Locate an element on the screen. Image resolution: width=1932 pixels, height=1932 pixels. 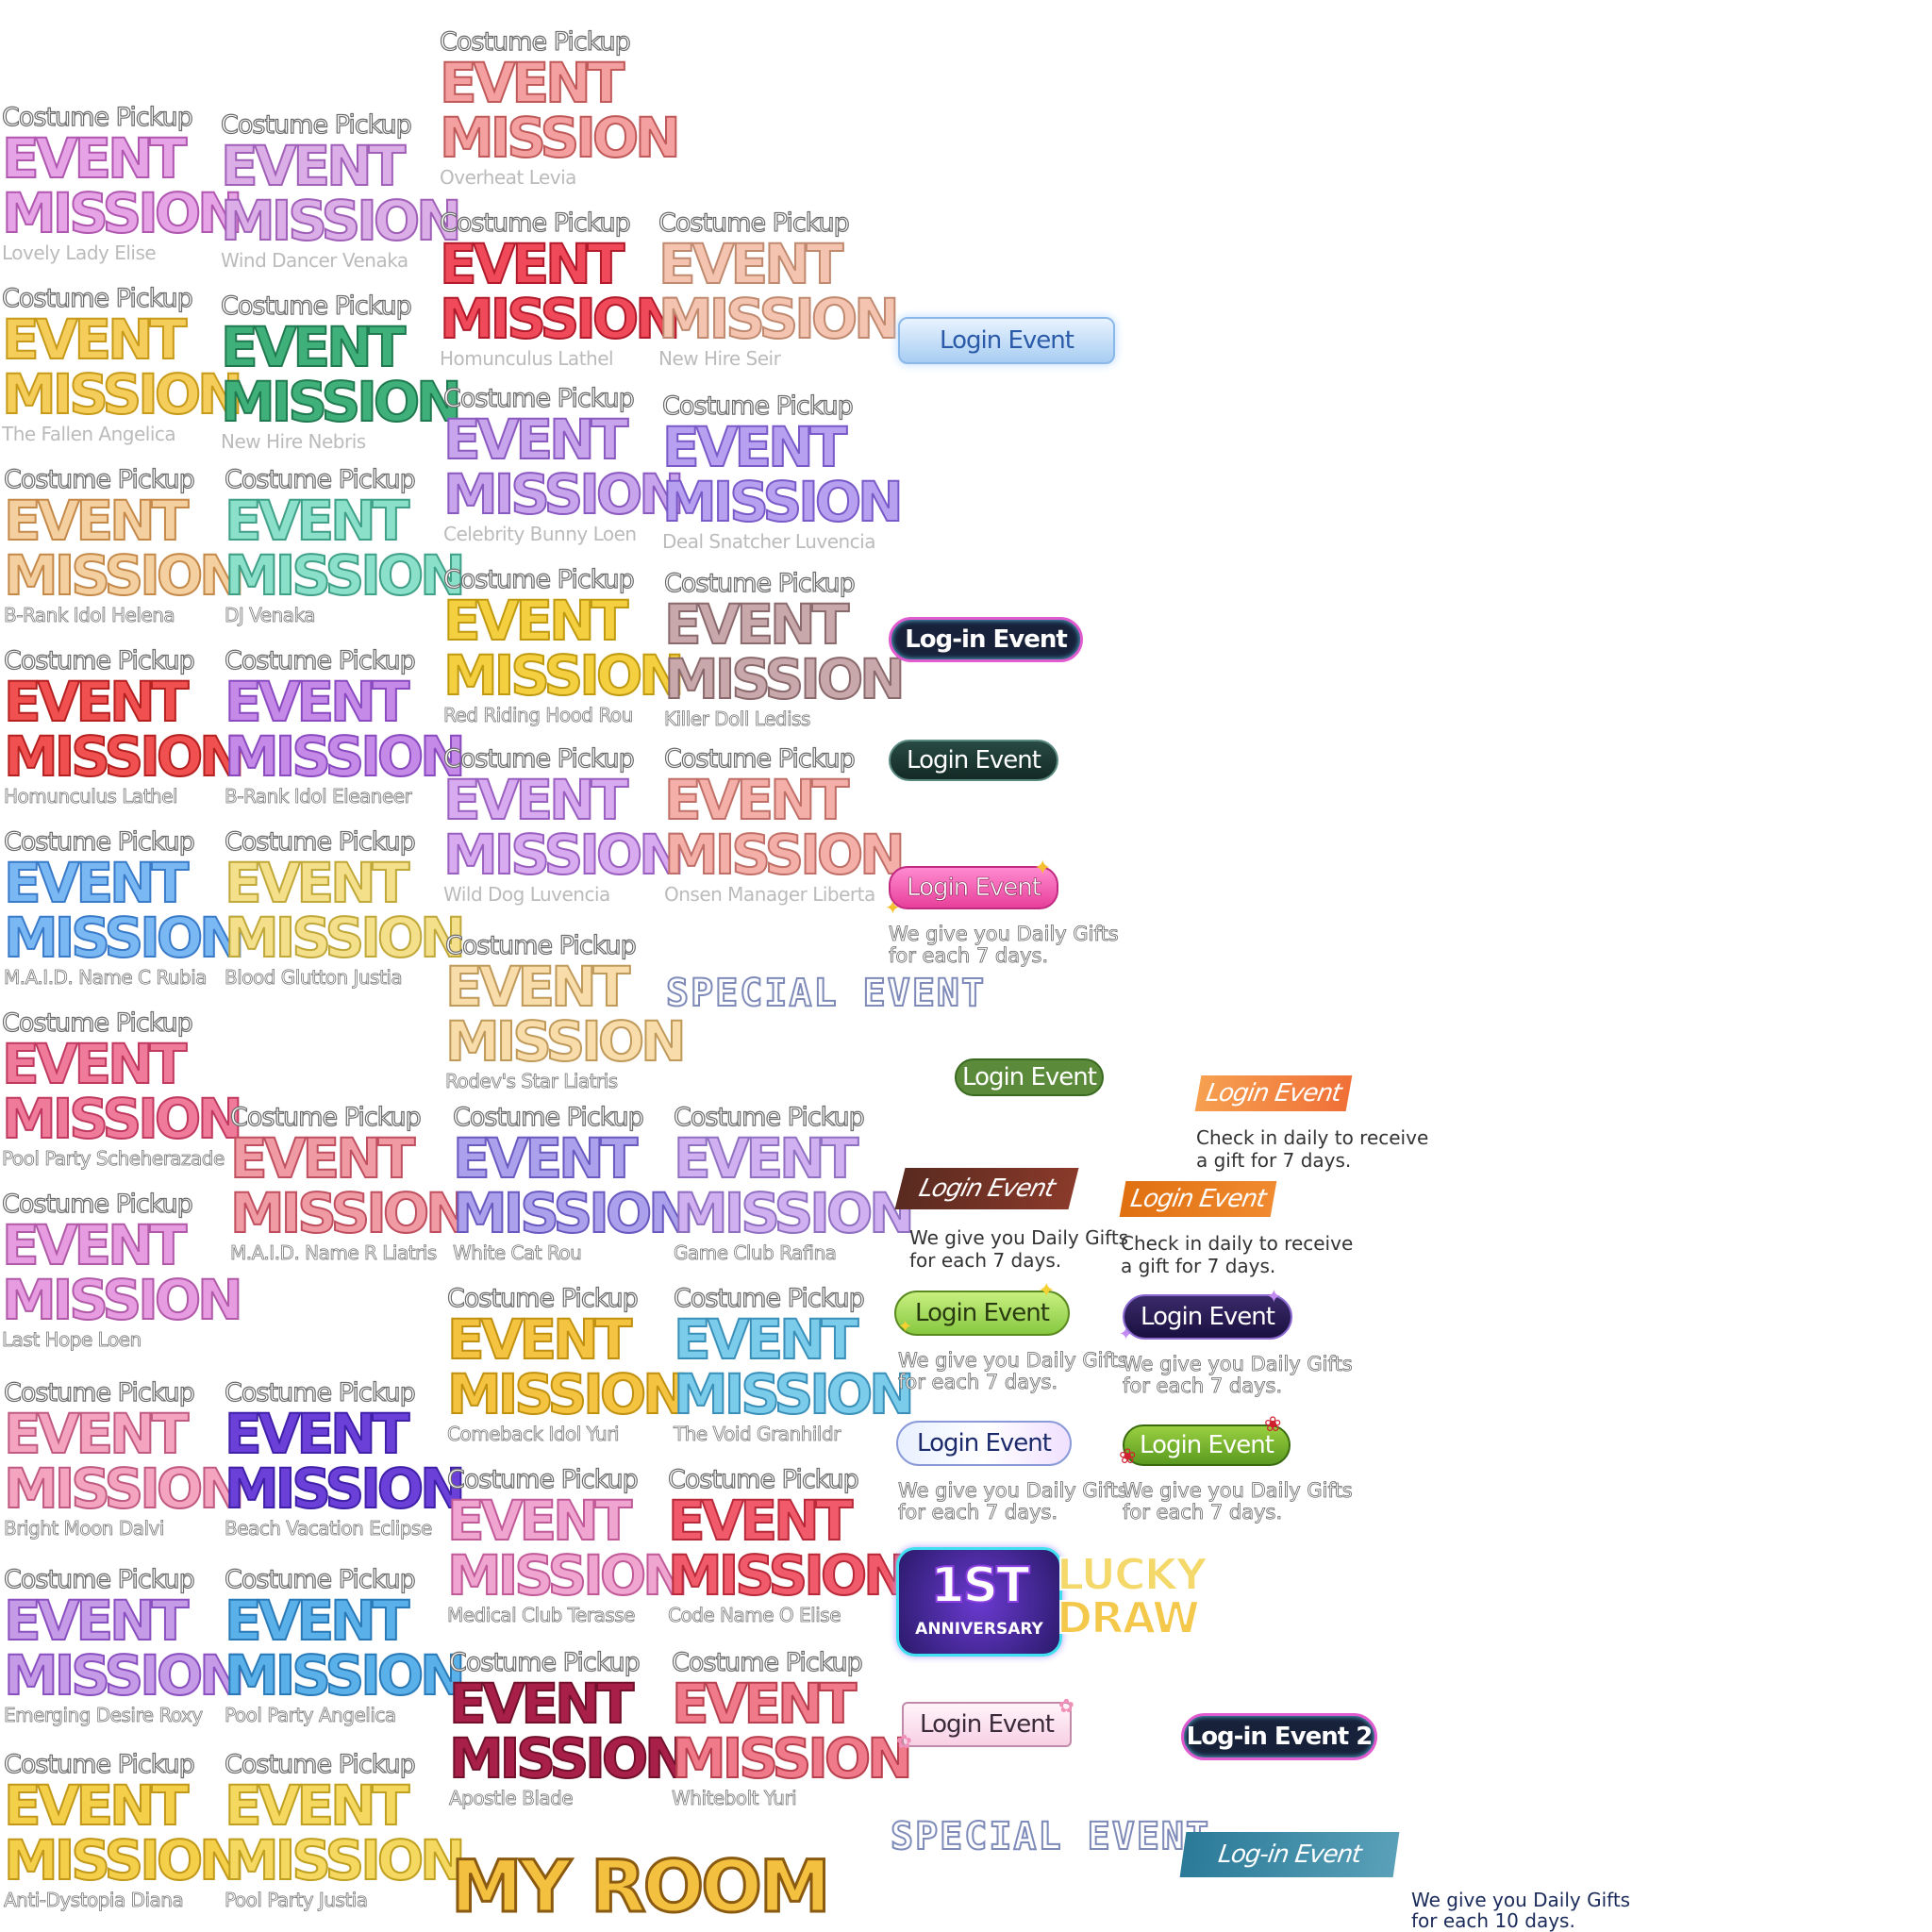
login-event-banner-orange: Login Event is located at coordinates (1273, 1093).